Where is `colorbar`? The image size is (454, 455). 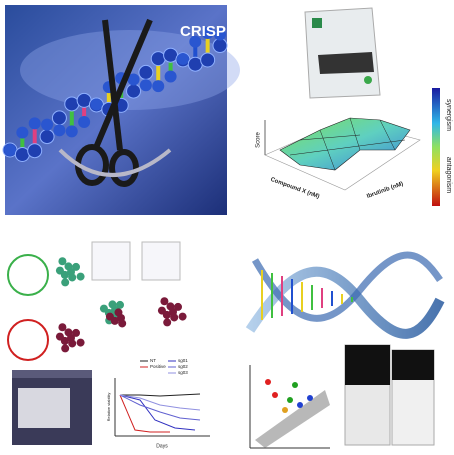
colorbar is located at coordinates (436, 147).